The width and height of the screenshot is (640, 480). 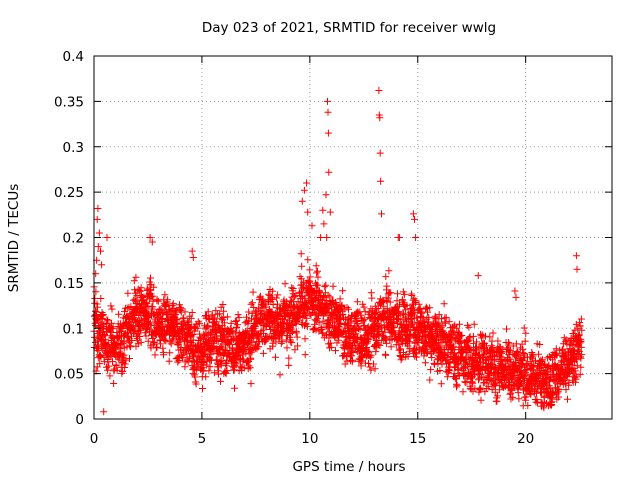 I want to click on x-tick-label: 0, so click(x=94, y=439).